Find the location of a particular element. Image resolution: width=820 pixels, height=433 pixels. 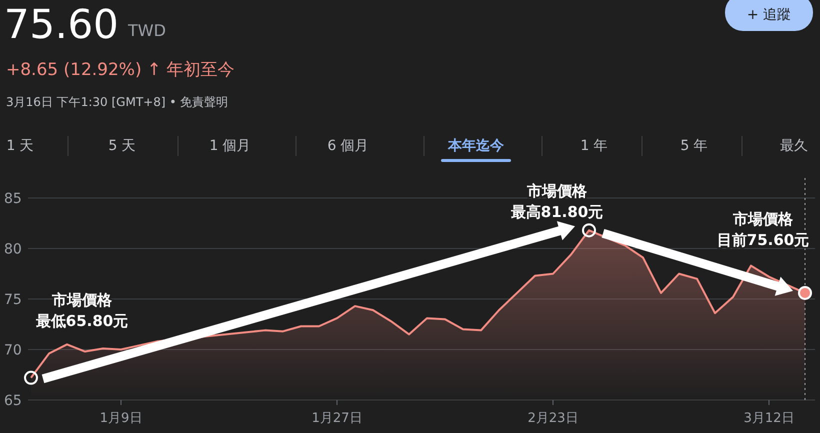

x-tick-label: 2月23日 is located at coordinates (553, 418).